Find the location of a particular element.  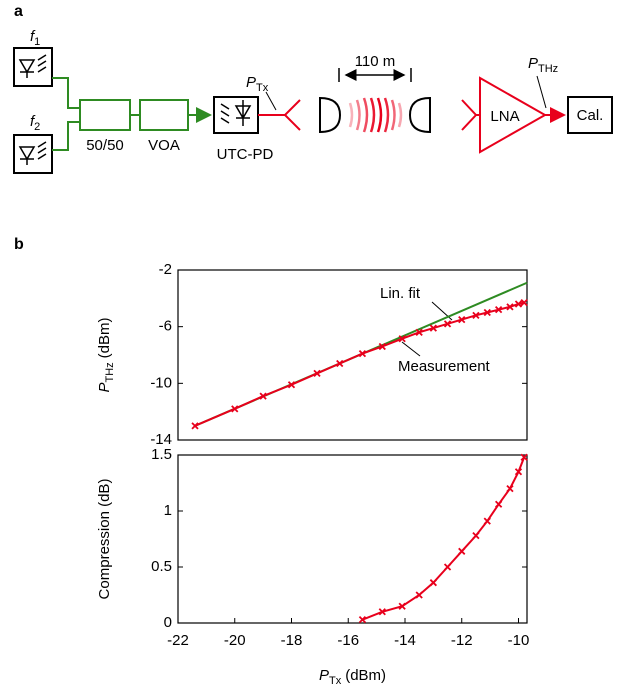

f2-label: f2 is located at coordinates (35, 123).